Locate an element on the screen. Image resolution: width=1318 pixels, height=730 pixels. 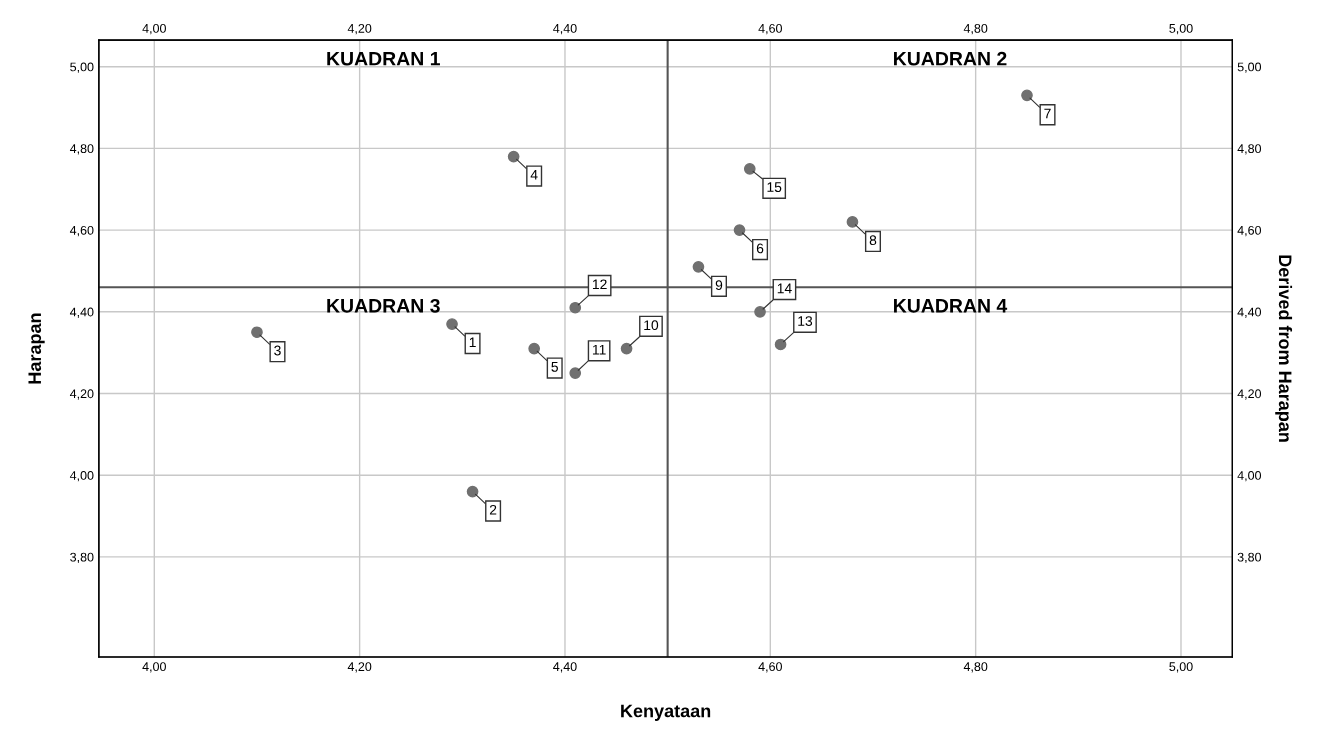
y2-tick-label: 4,60 is located at coordinates (1249, 231).